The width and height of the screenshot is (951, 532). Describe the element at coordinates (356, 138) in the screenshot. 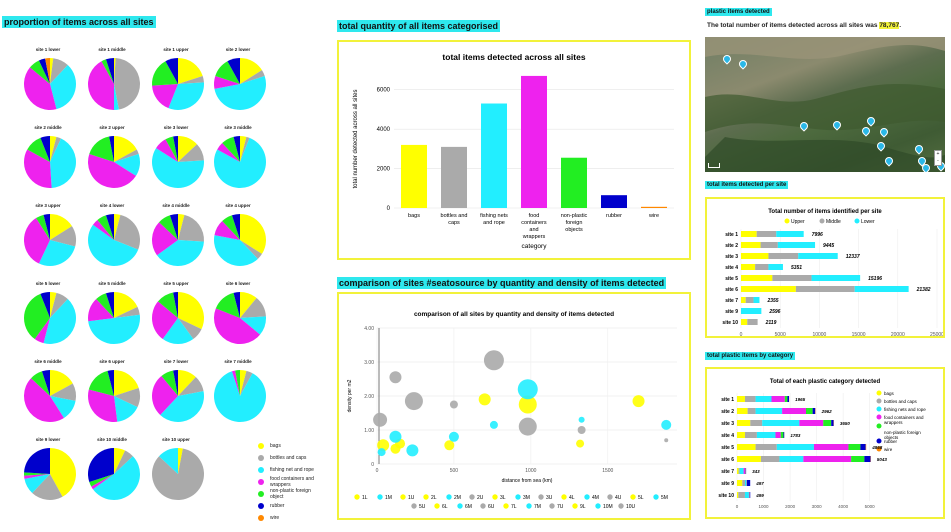

I see `y-axis-label: total number detected across all sites` at that location.